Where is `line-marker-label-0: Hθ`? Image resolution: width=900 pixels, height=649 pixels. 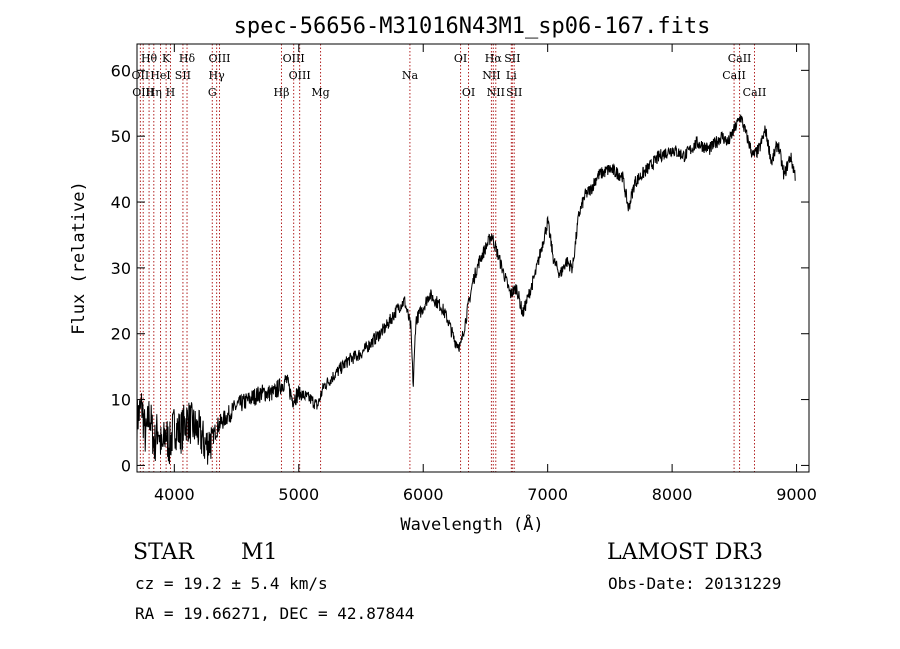
line-marker-label-0: Hθ is located at coordinates (149, 58).